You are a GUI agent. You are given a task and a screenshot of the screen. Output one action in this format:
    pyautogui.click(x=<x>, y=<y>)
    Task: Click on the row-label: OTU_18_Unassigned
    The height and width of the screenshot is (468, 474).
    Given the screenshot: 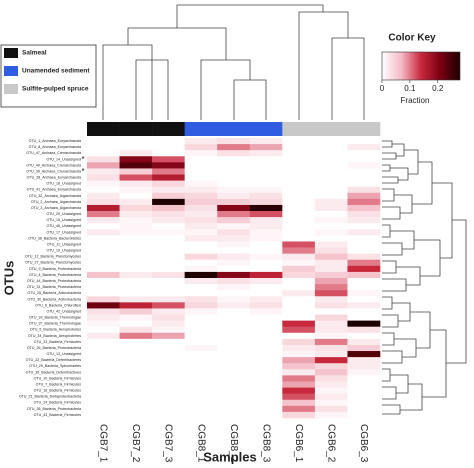 What is the action you would take?
    pyautogui.click(x=63, y=184)
    